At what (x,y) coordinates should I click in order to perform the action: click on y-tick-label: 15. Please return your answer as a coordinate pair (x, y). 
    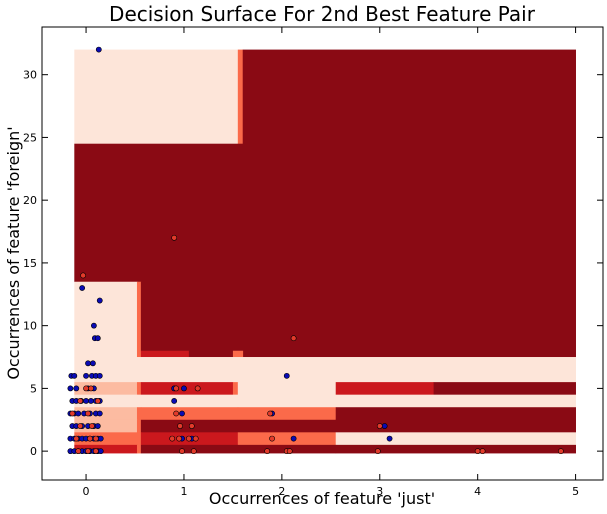
    Looking at the image, I should click on (30, 263).